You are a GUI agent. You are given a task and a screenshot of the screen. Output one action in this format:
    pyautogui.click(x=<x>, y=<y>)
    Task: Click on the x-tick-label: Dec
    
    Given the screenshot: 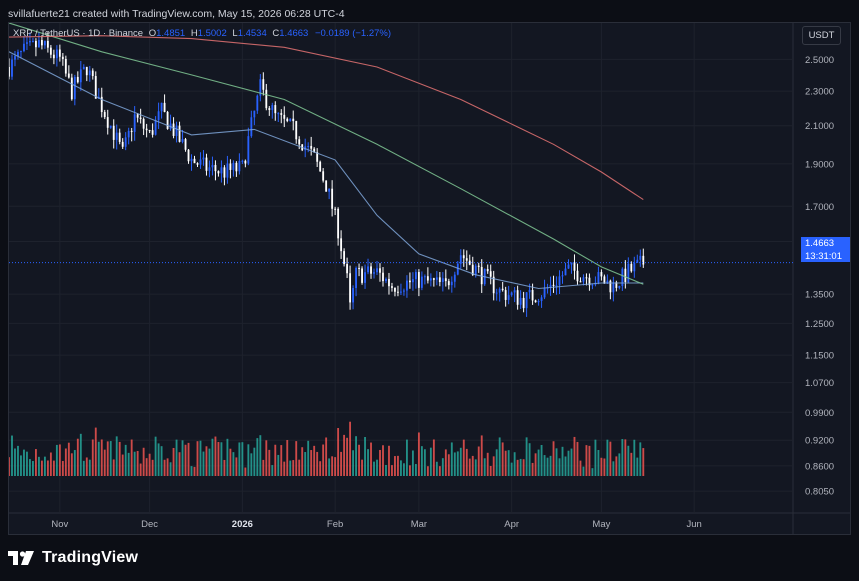 What is the action you would take?
    pyautogui.click(x=149, y=524)
    